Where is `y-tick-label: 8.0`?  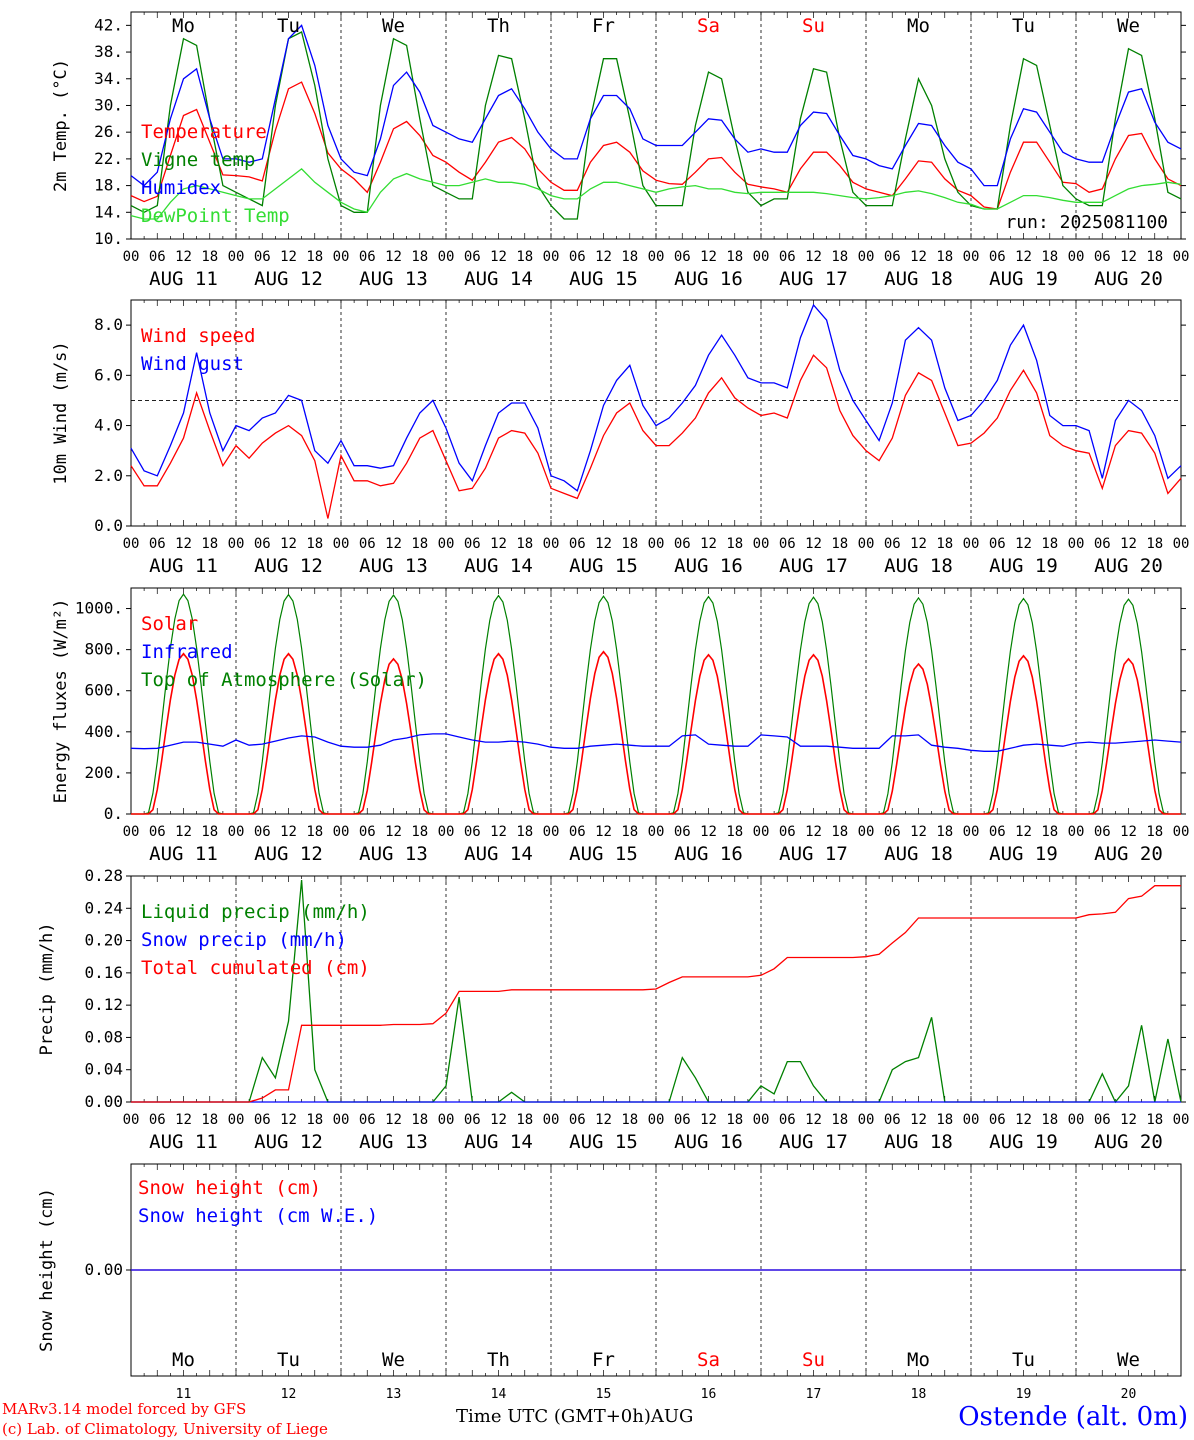 y-tick-label: 8.0 is located at coordinates (108, 324).